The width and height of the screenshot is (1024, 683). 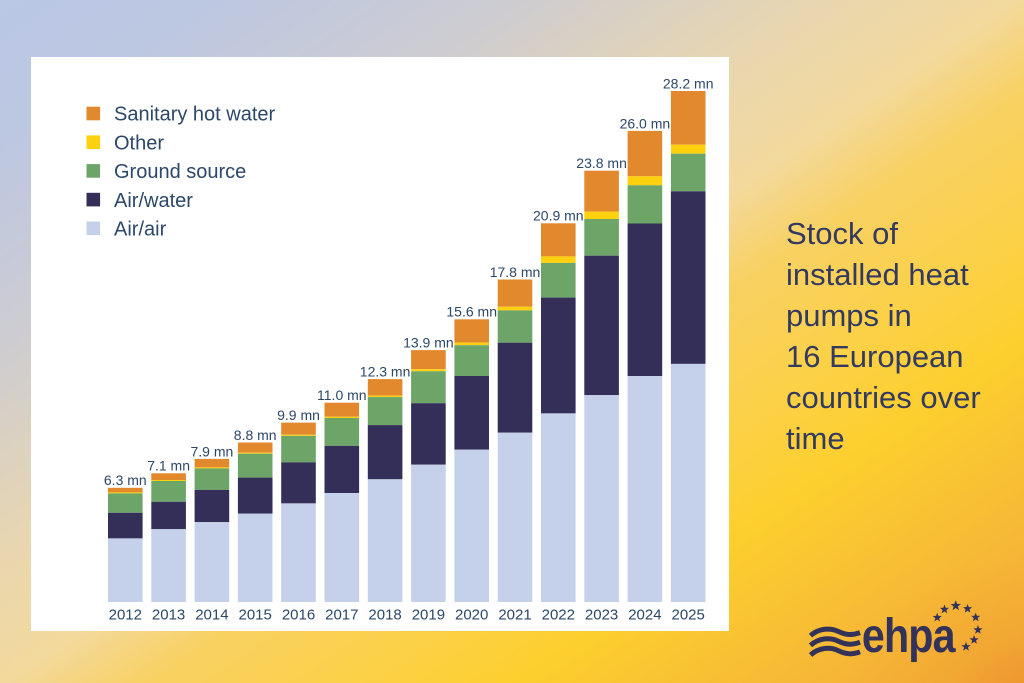 What do you see at coordinates (139, 143) in the screenshot?
I see `svg-text: Other` at bounding box center [139, 143].